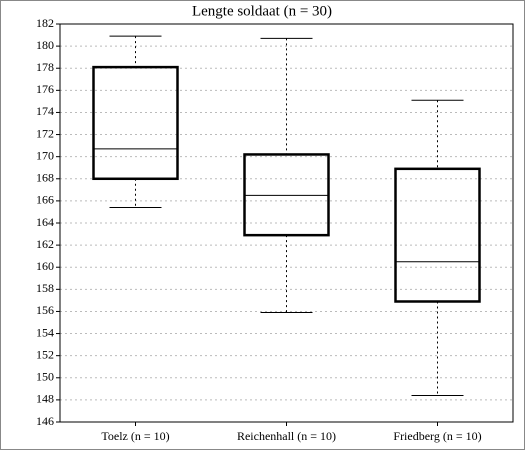 The width and height of the screenshot is (525, 450). What do you see at coordinates (45, 89) in the screenshot?
I see `y-tick-label: 176` at bounding box center [45, 89].